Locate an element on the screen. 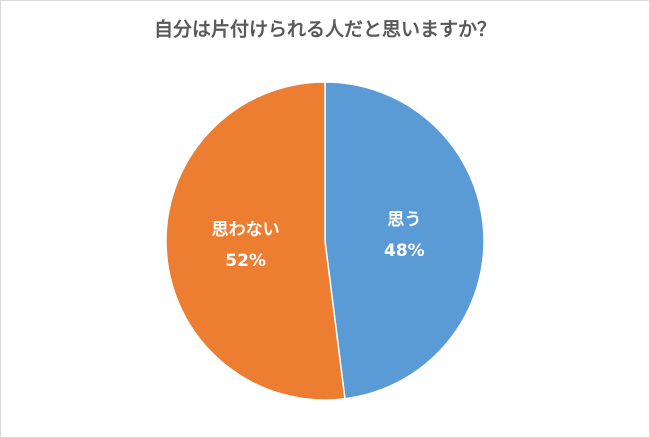  value-label: 48% is located at coordinates (404, 251).